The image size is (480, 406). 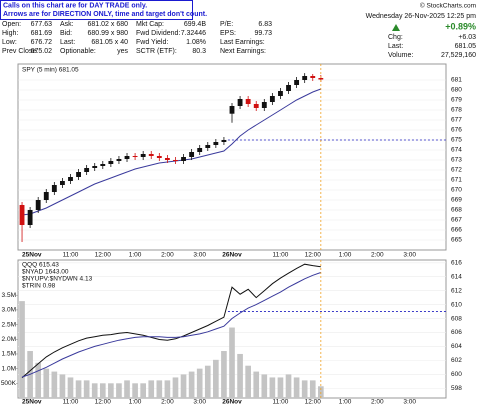 I want to click on quote-value: 680.99 x 980, so click(x=108, y=33).